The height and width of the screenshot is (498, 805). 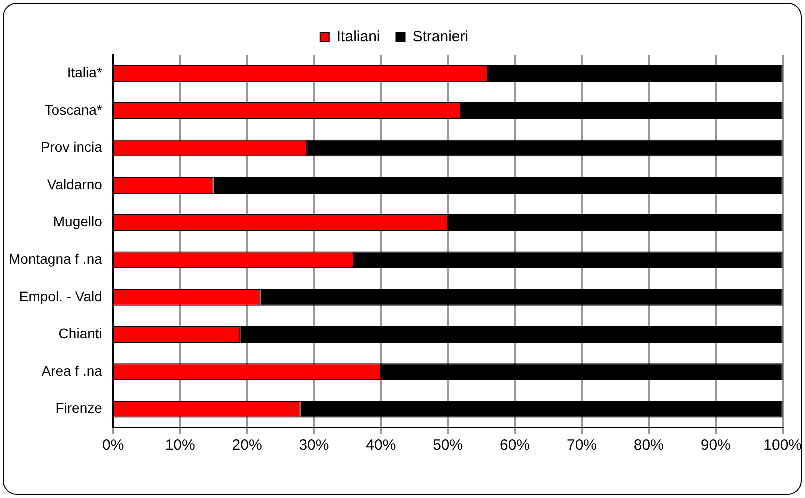 What do you see at coordinates (448, 445) in the screenshot?
I see `x-tick-label: 50%` at bounding box center [448, 445].